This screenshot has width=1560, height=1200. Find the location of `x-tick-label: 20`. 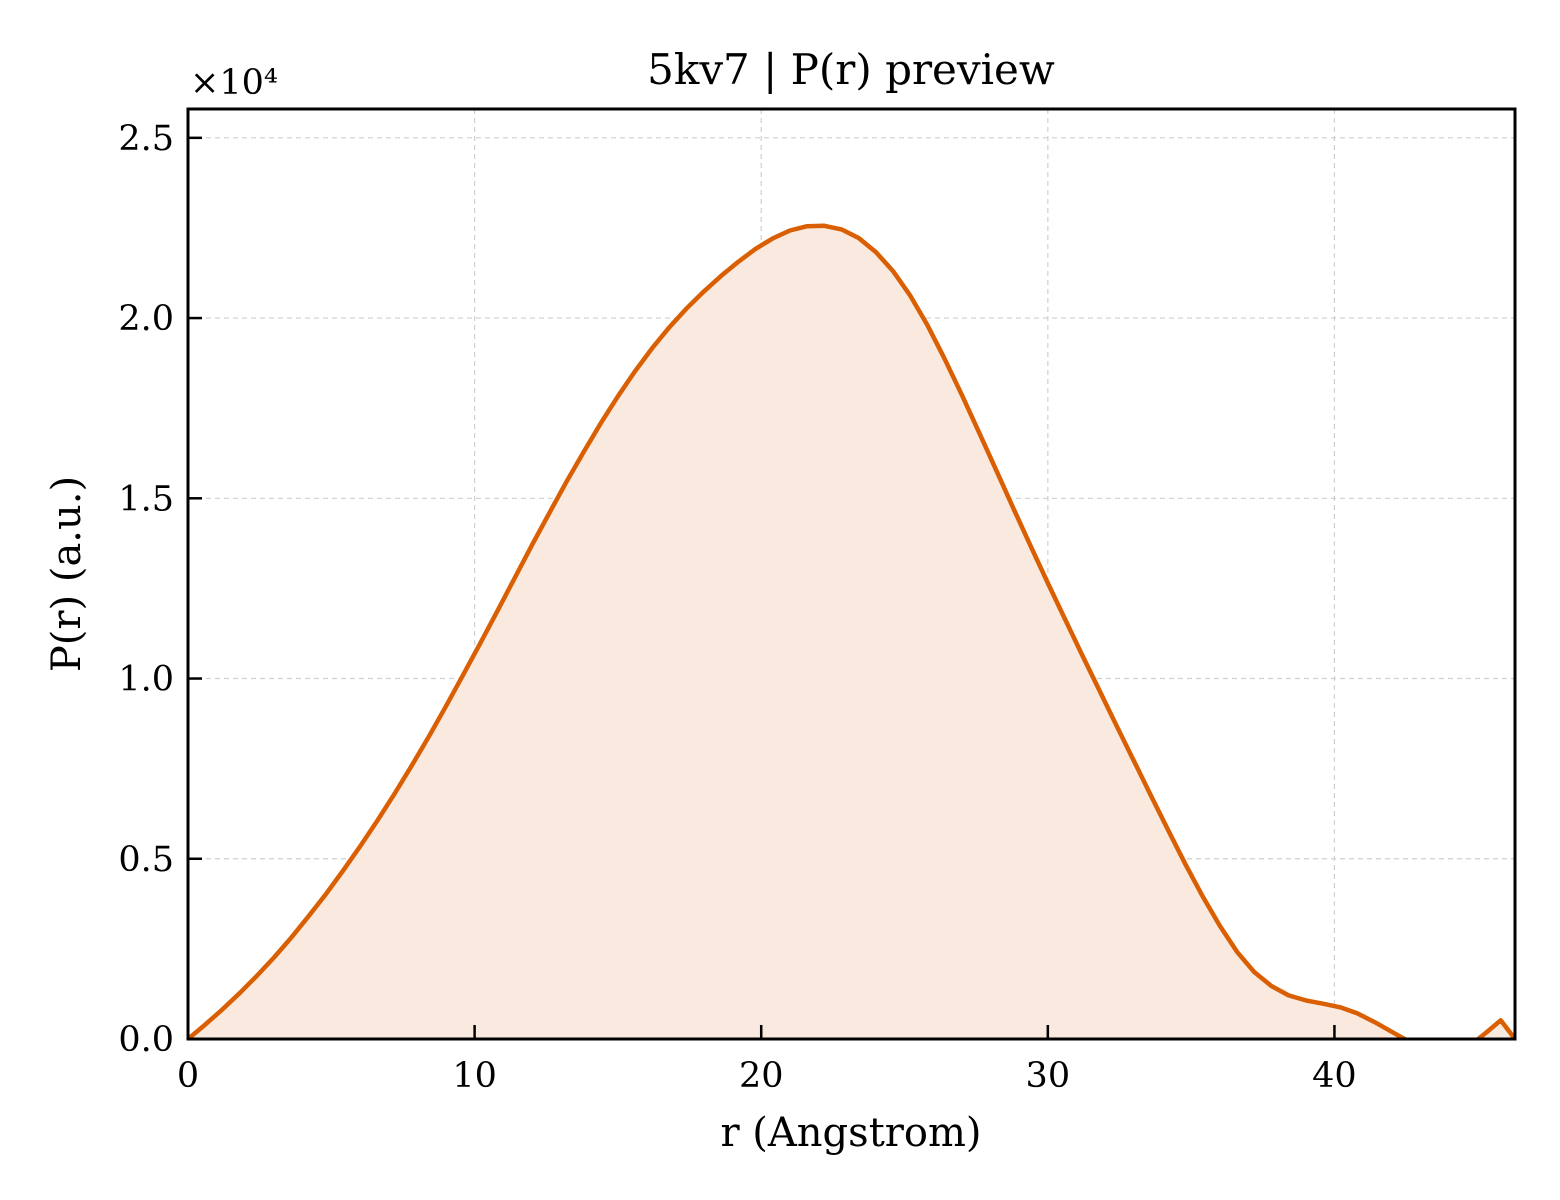

x-tick-label: 20 is located at coordinates (761, 1076).